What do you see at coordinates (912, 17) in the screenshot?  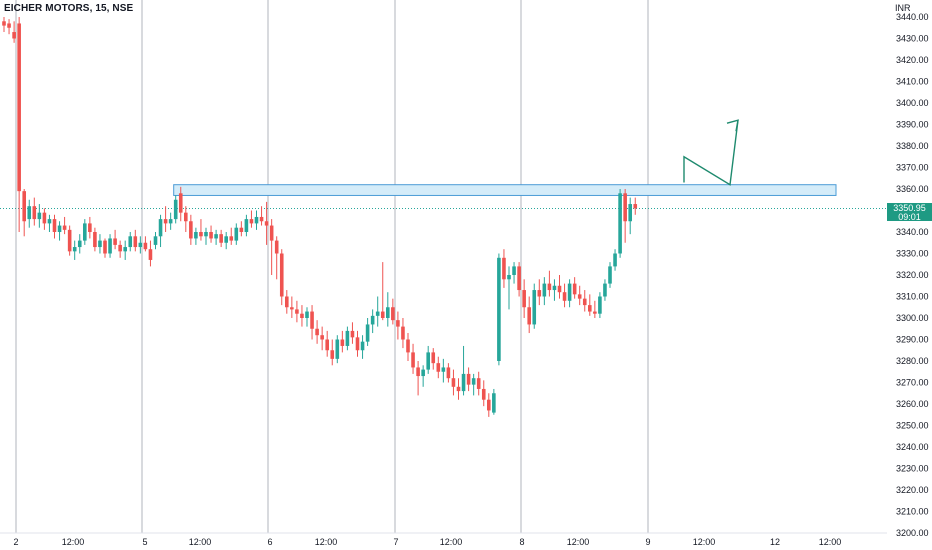 I see `y-tick-label: 3440.00` at bounding box center [912, 17].